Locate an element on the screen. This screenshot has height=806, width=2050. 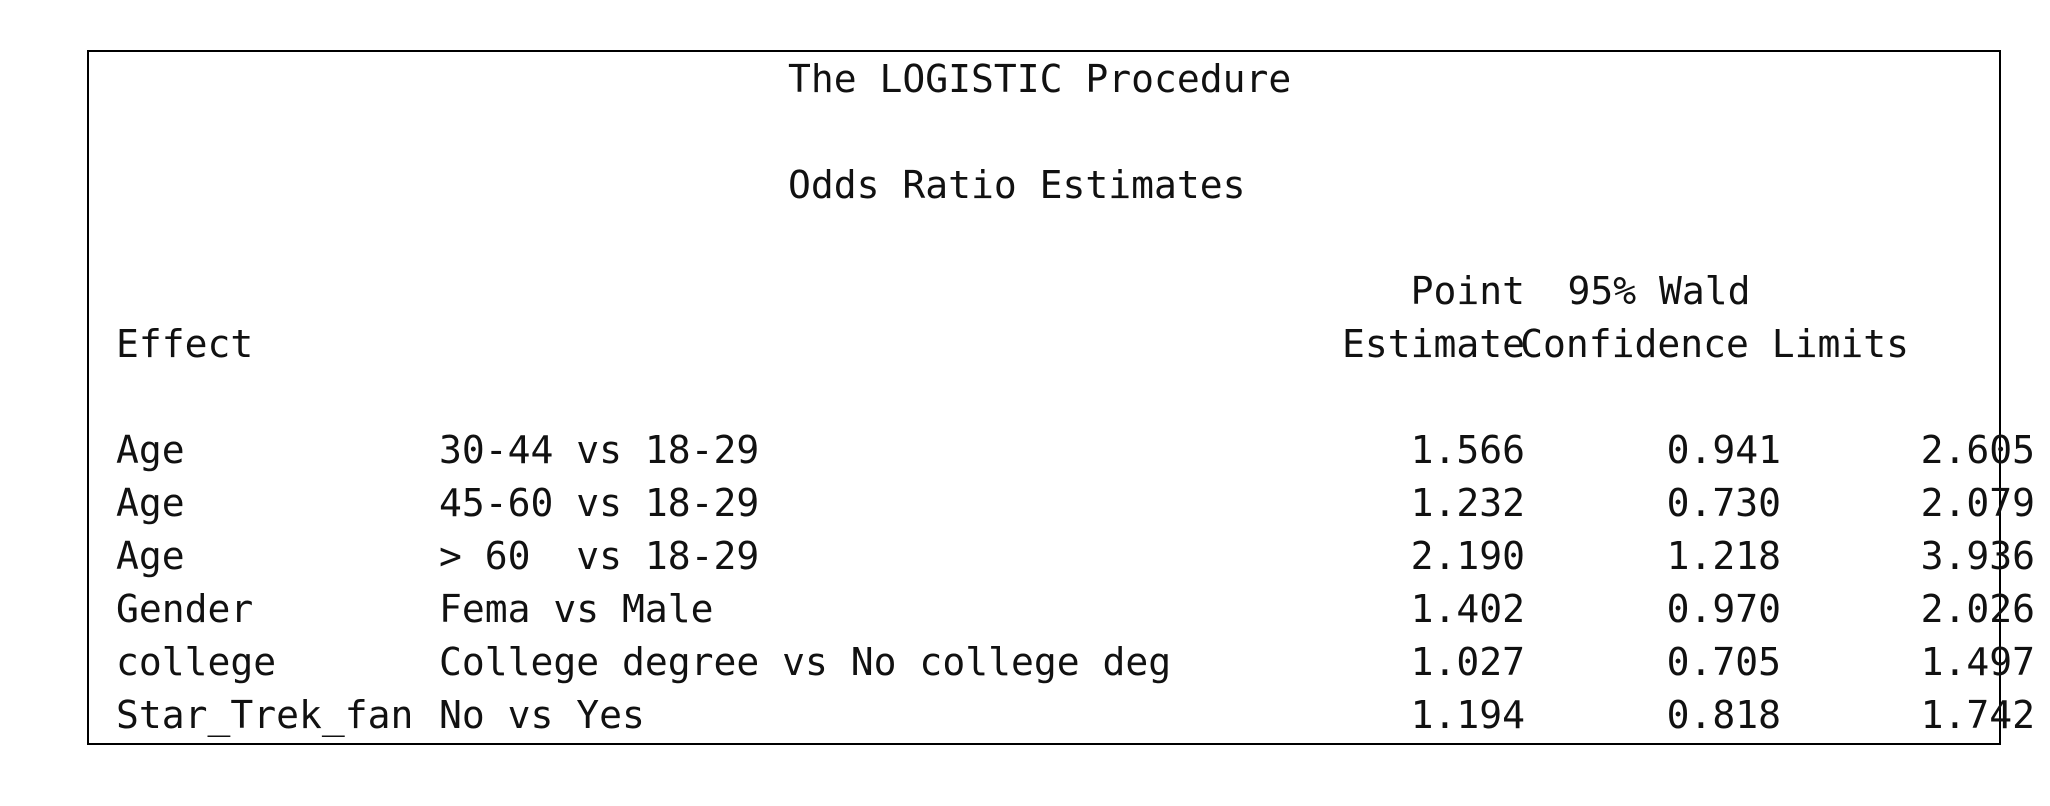
point-estimate-header-line2: Estimate is located at coordinates (1433, 344).